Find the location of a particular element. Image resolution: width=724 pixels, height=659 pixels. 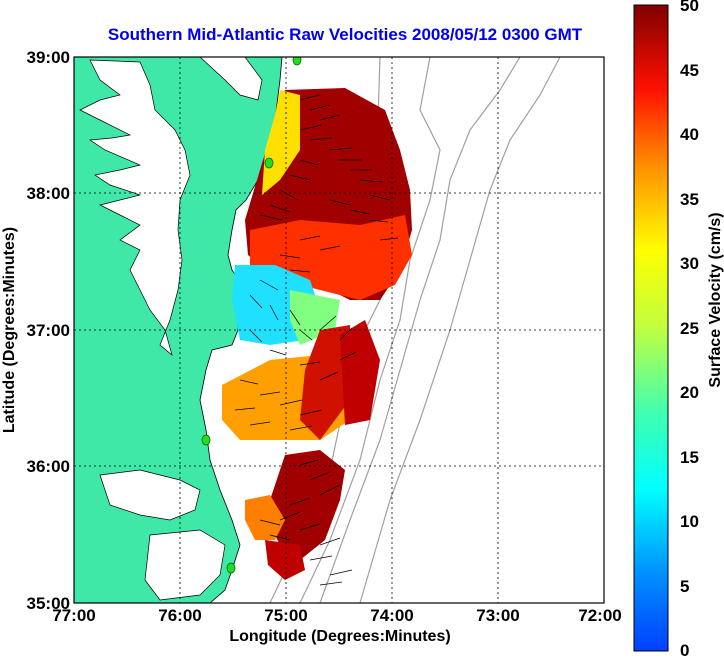

x-tick-label: 76:00 is located at coordinates (179, 615).